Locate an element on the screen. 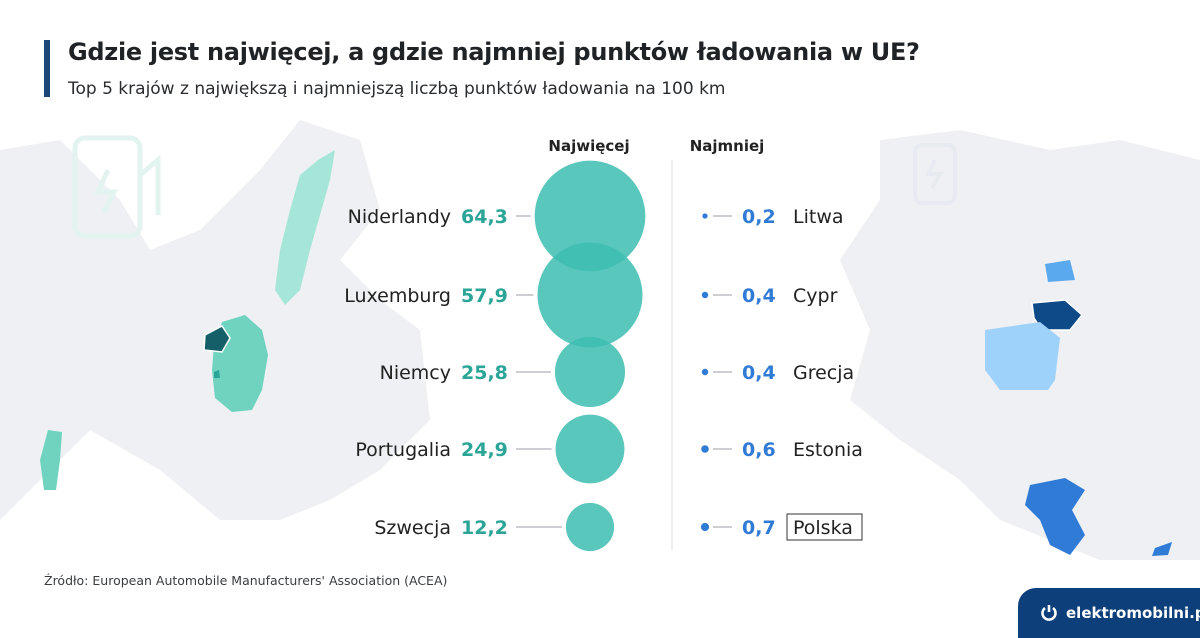  column-header-most: Najwięcej is located at coordinates (588, 146).